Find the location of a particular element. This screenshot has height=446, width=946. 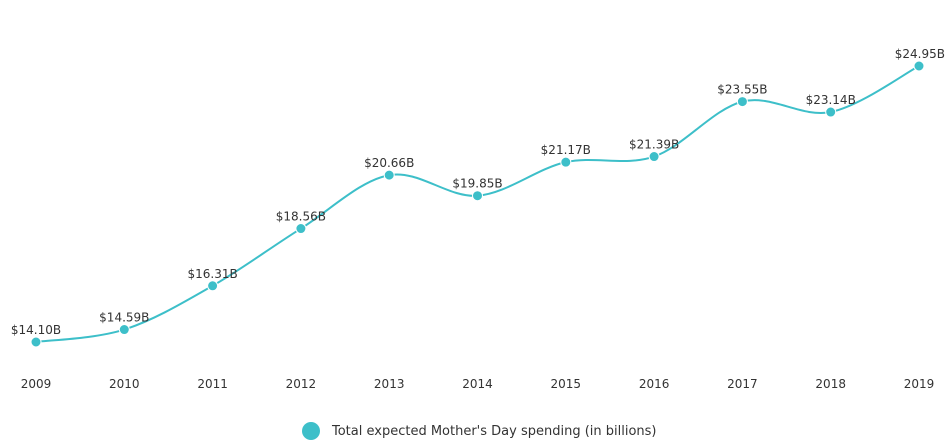

legend-marker-icon is located at coordinates (311, 431).